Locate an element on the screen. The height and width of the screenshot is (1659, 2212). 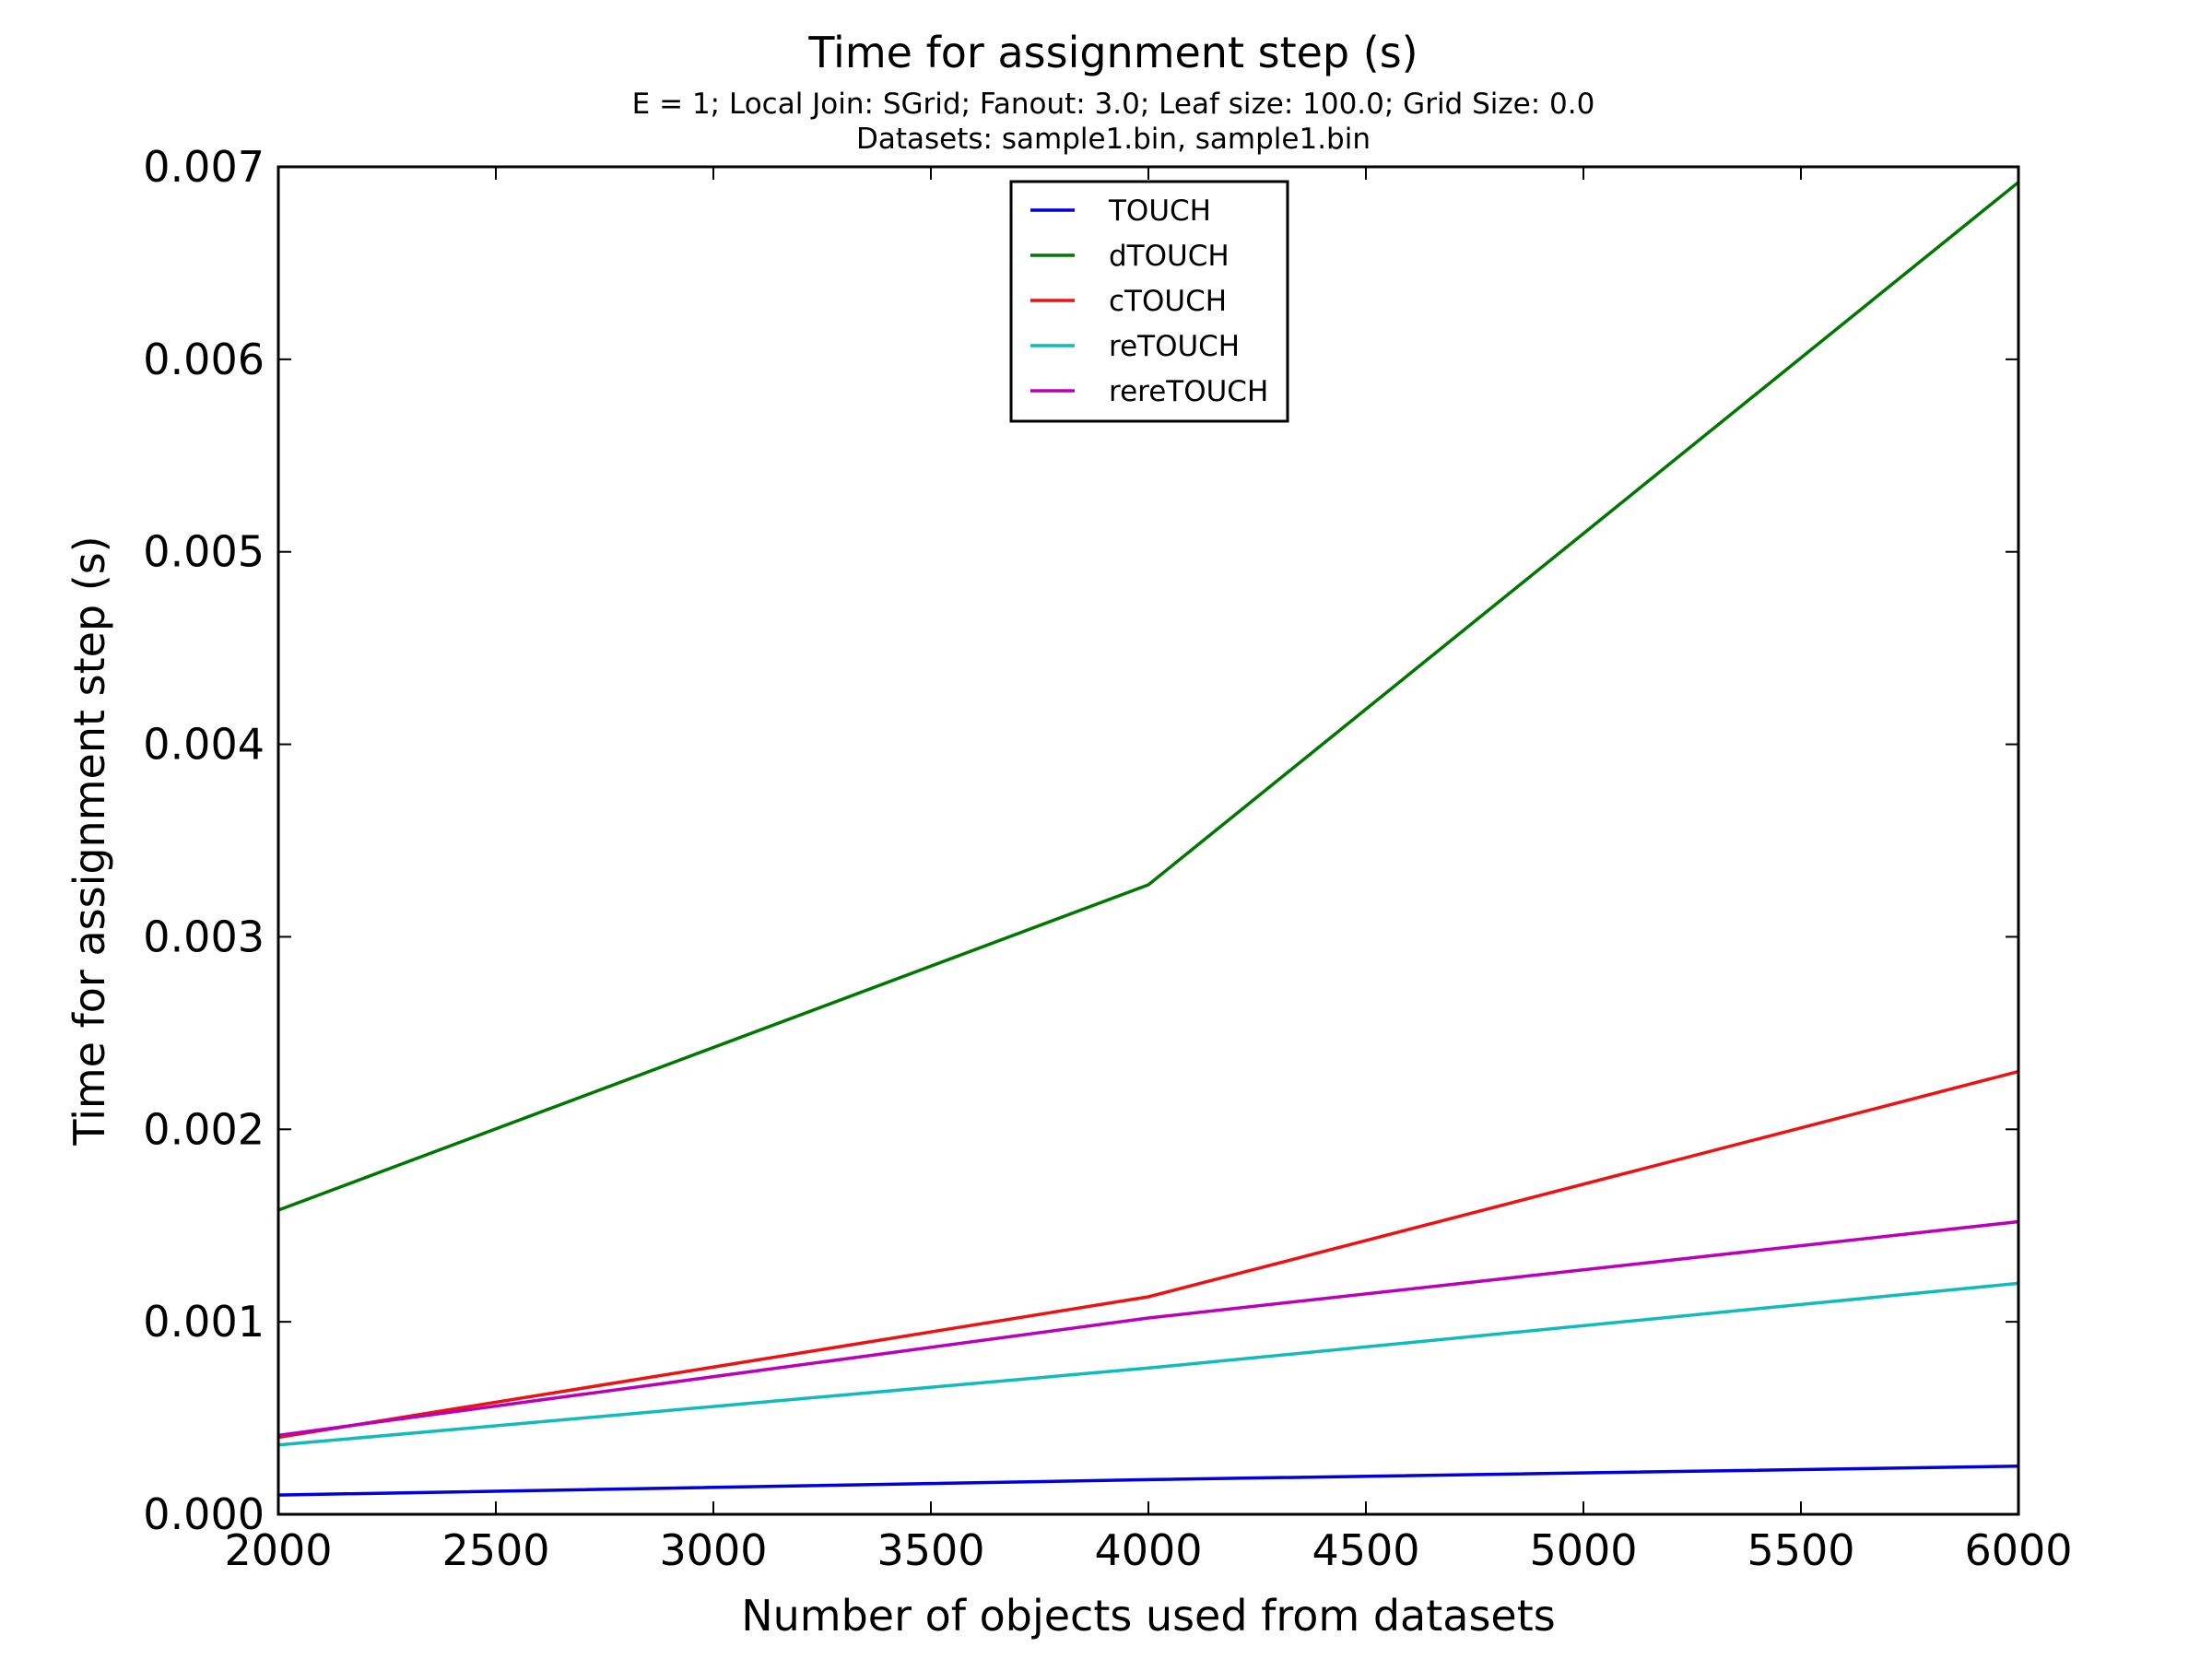
x-tick-label: 4000 is located at coordinates (1148, 1550).